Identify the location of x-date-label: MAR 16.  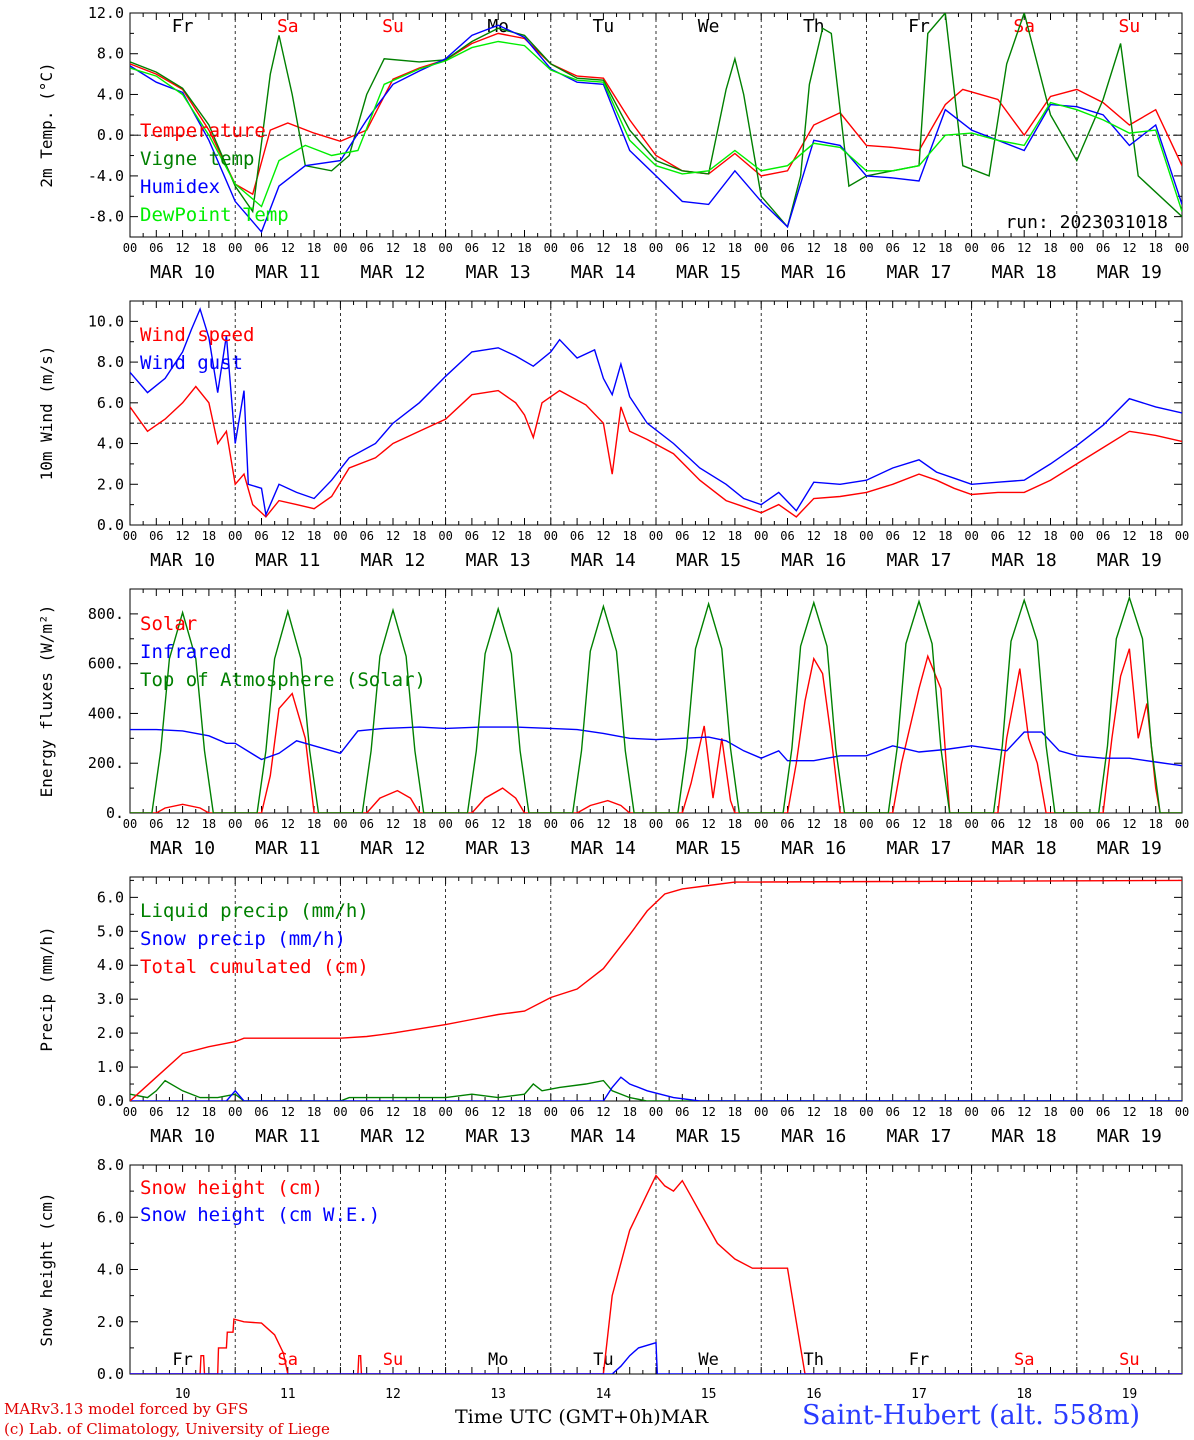
(813, 848).